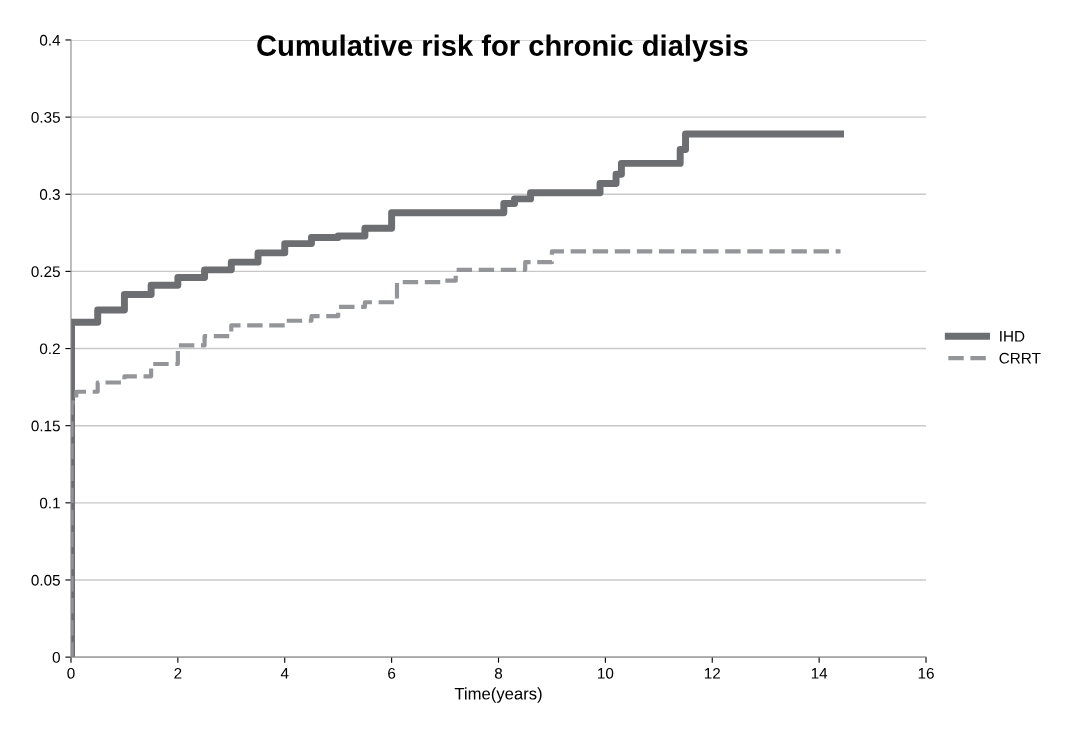 The height and width of the screenshot is (740, 1092). What do you see at coordinates (49, 194) in the screenshot?
I see `y-tick-label: 0.3` at bounding box center [49, 194].